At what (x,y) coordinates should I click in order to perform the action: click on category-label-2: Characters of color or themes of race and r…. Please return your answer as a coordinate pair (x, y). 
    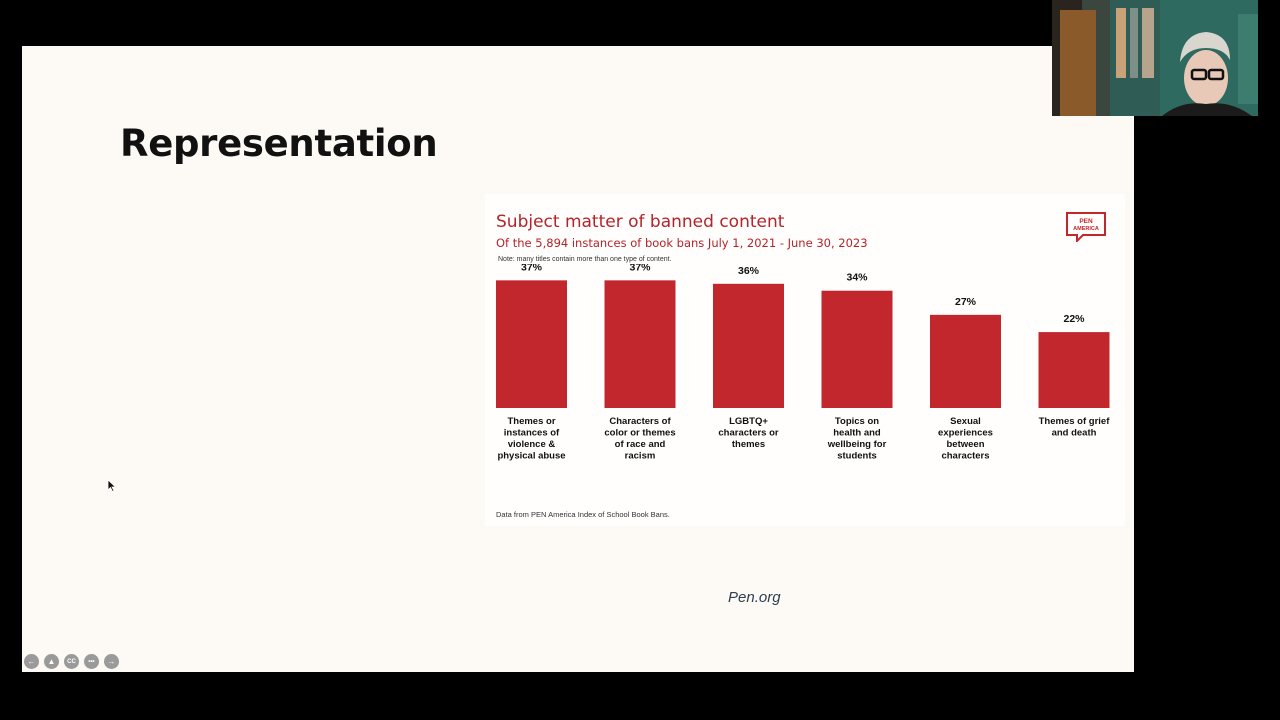
    Looking at the image, I should click on (639, 439).